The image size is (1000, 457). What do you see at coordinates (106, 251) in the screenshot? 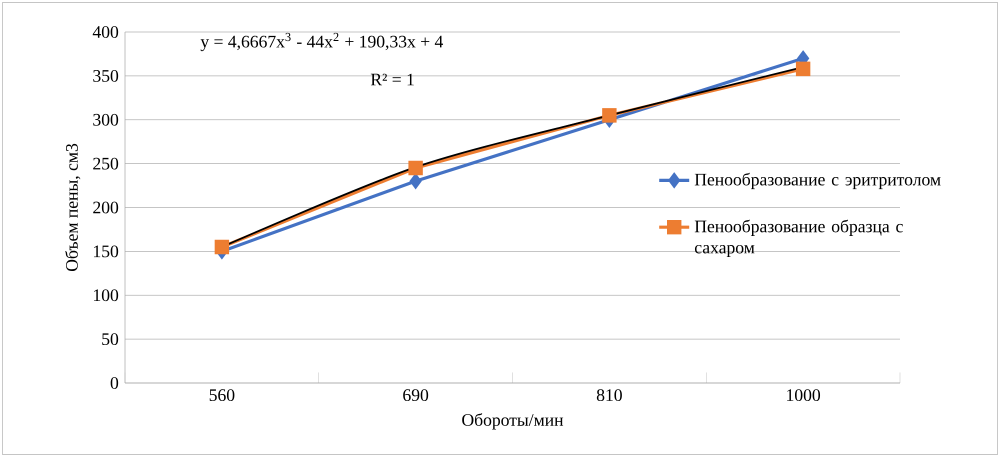
I see `y-tick-label: 150` at bounding box center [106, 251].